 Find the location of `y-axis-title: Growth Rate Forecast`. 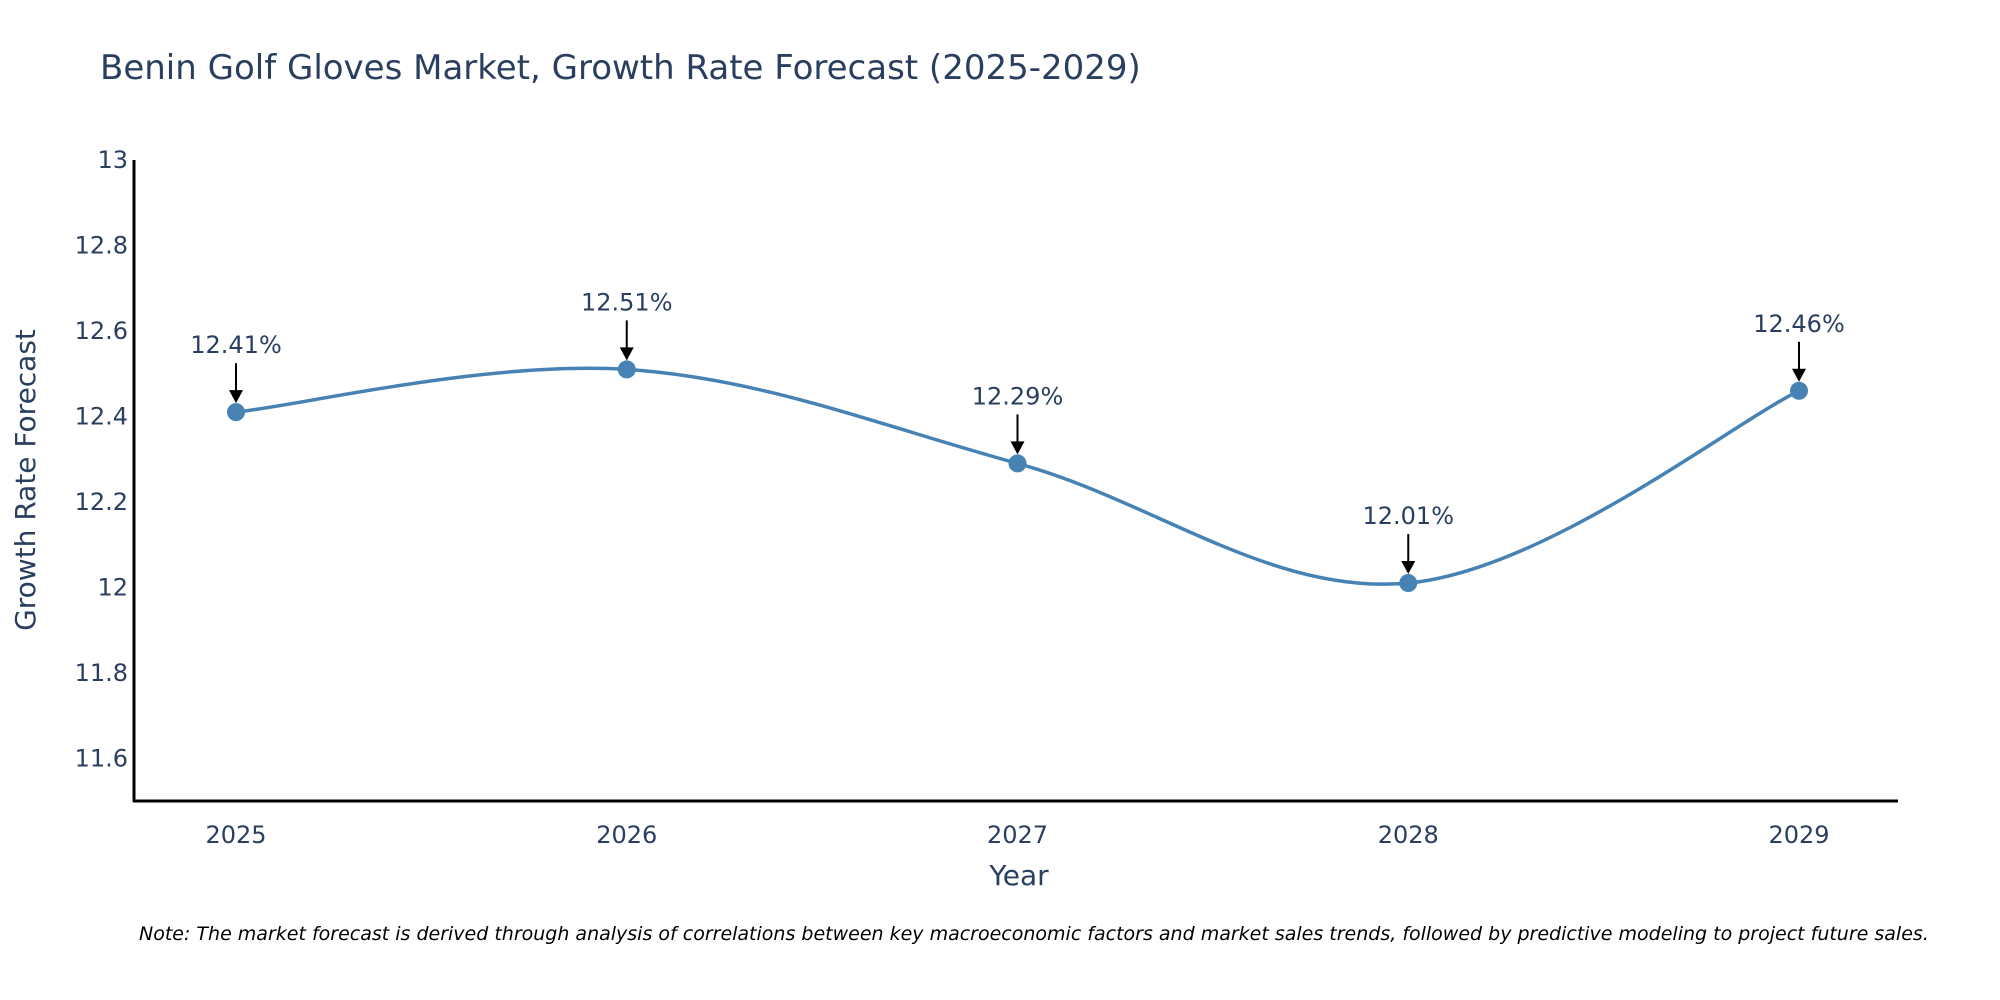

y-axis-title: Growth Rate Forecast is located at coordinates (25, 480).